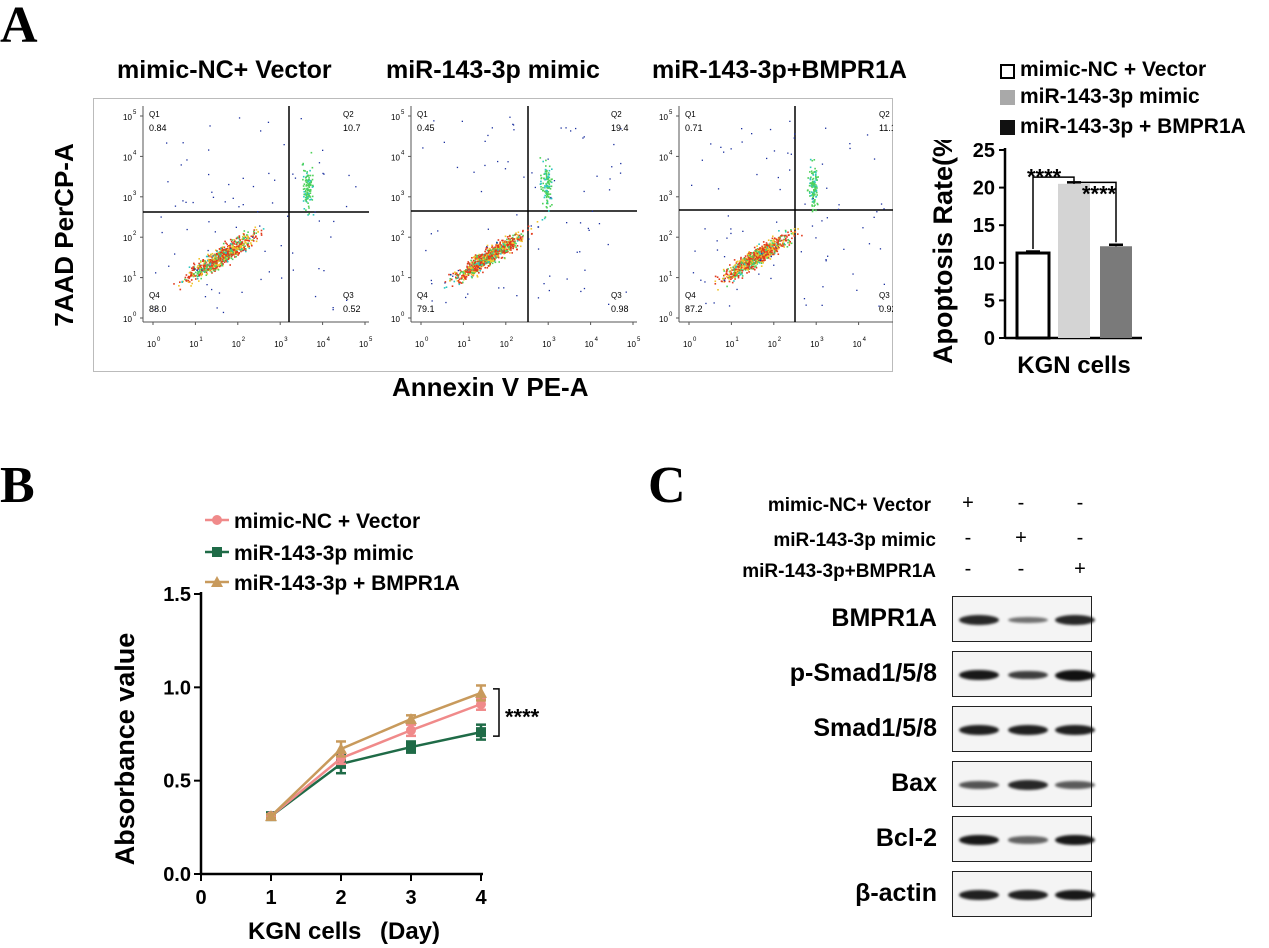  Describe the element at coordinates (321, 344) in the screenshot. I see `flow-x-tick-label: 10` at that location.